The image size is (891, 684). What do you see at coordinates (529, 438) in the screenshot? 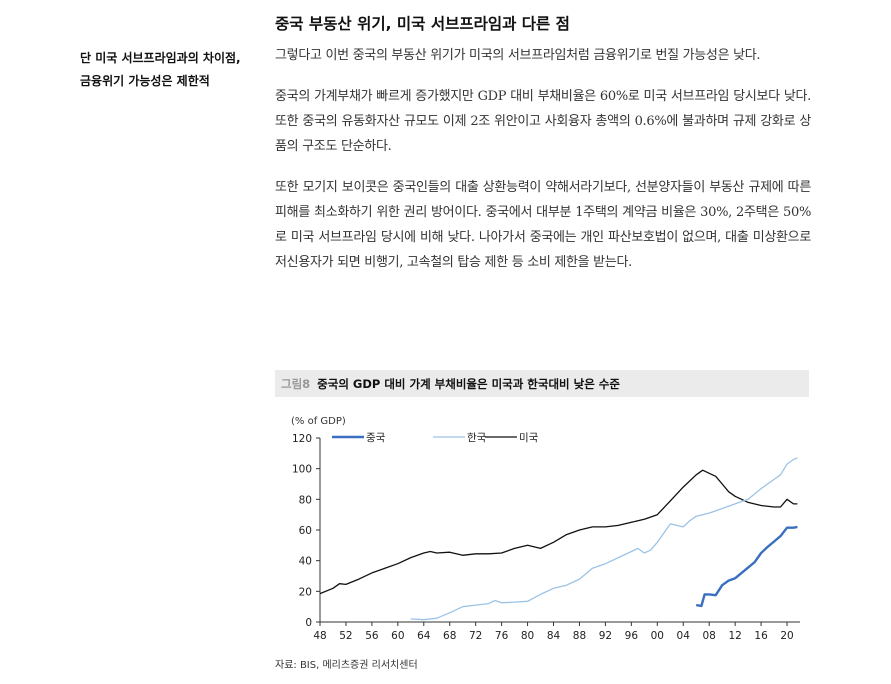
I see `legend-label-3: 미국` at bounding box center [529, 438].